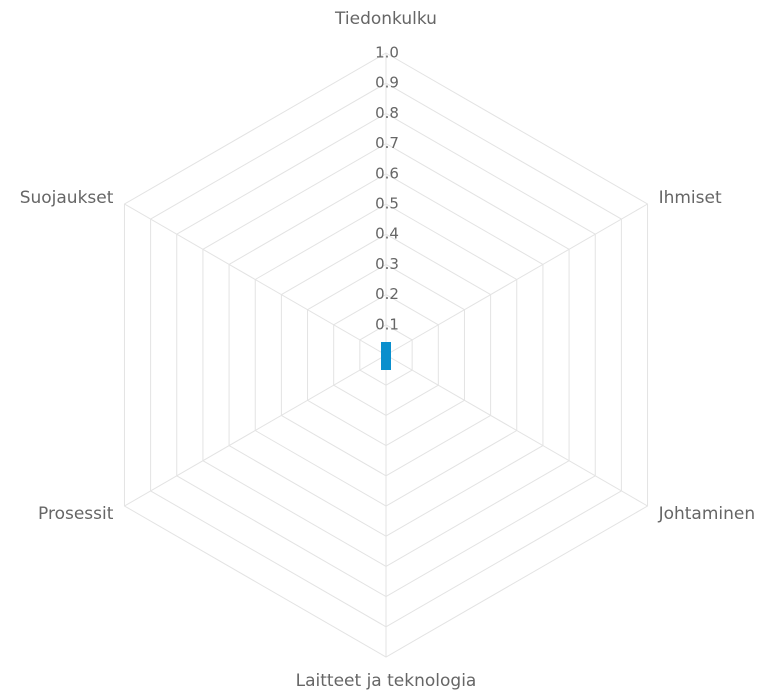  Describe the element at coordinates (387, 294) in the screenshot. I see `tick-label: 0.2` at that location.